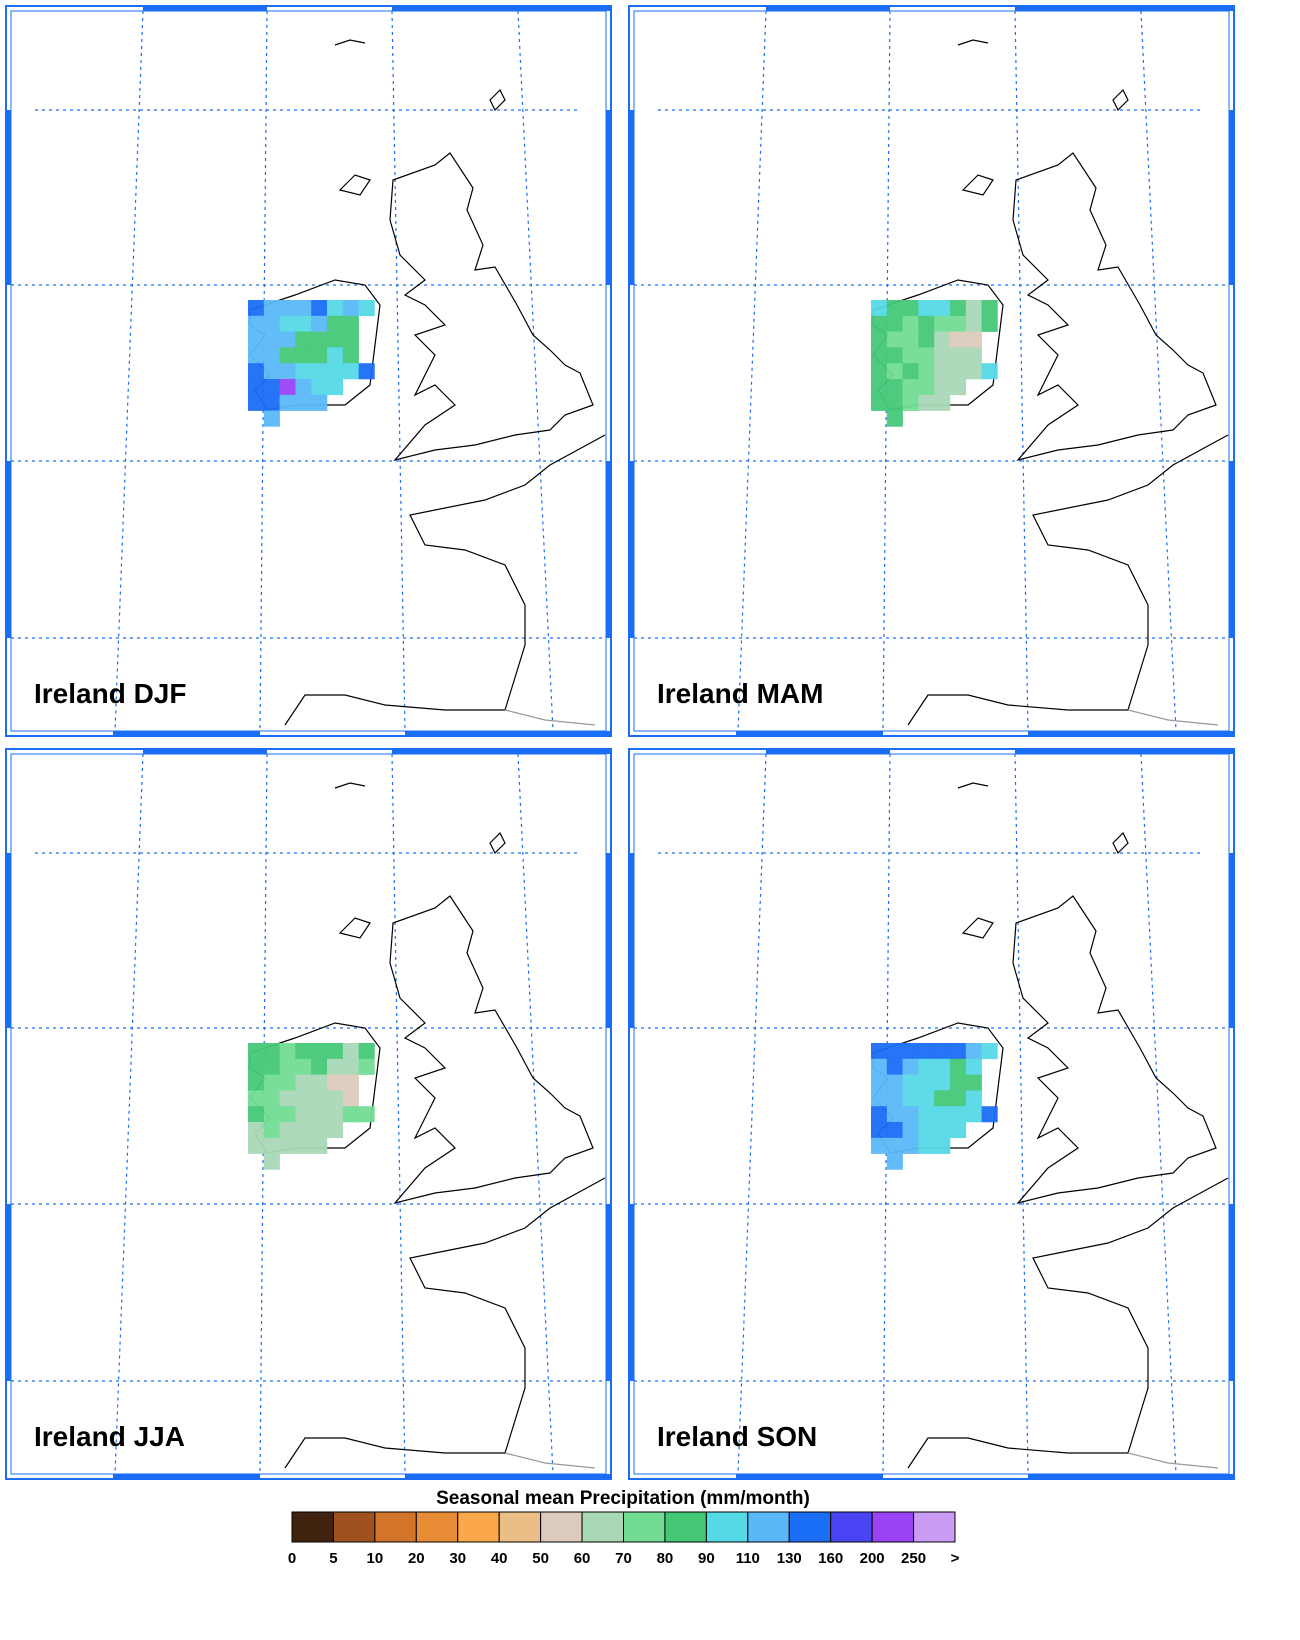 This screenshot has height=1640, width=1300. I want to click on colorbar-label: 250, so click(913, 1558).